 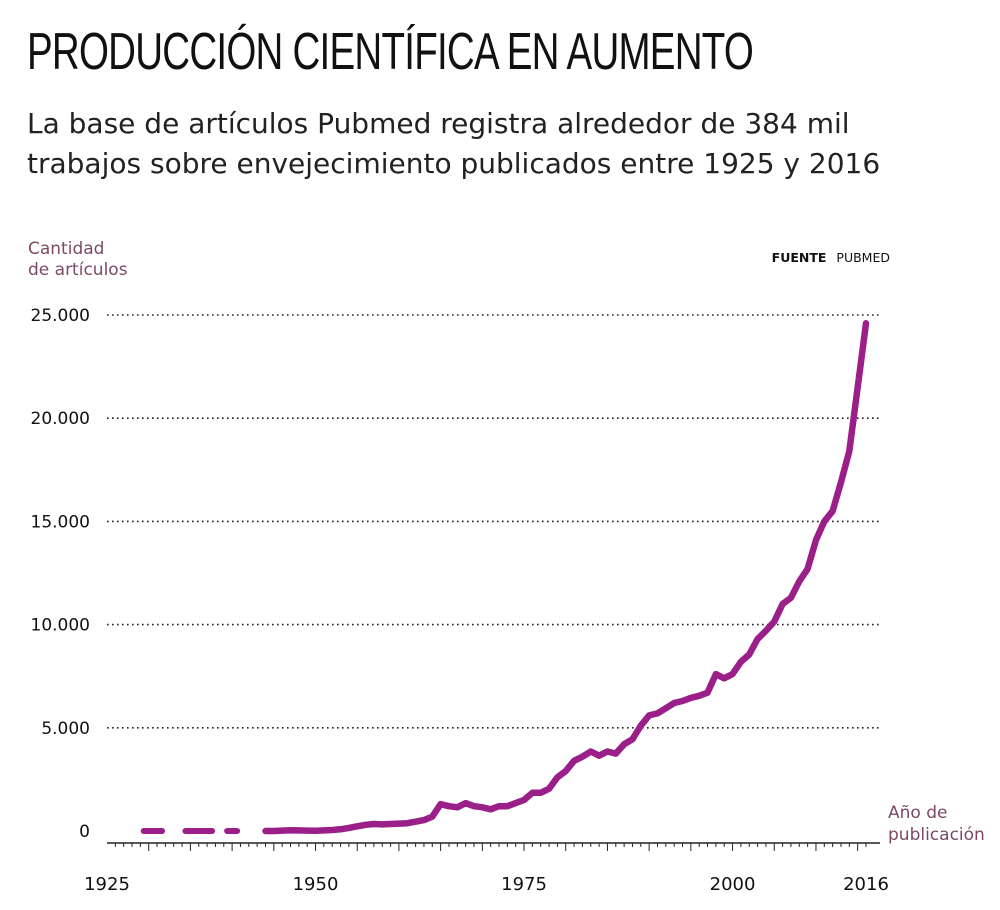 What do you see at coordinates (917, 813) in the screenshot?
I see `x-axis-label-line-1: Año de` at bounding box center [917, 813].